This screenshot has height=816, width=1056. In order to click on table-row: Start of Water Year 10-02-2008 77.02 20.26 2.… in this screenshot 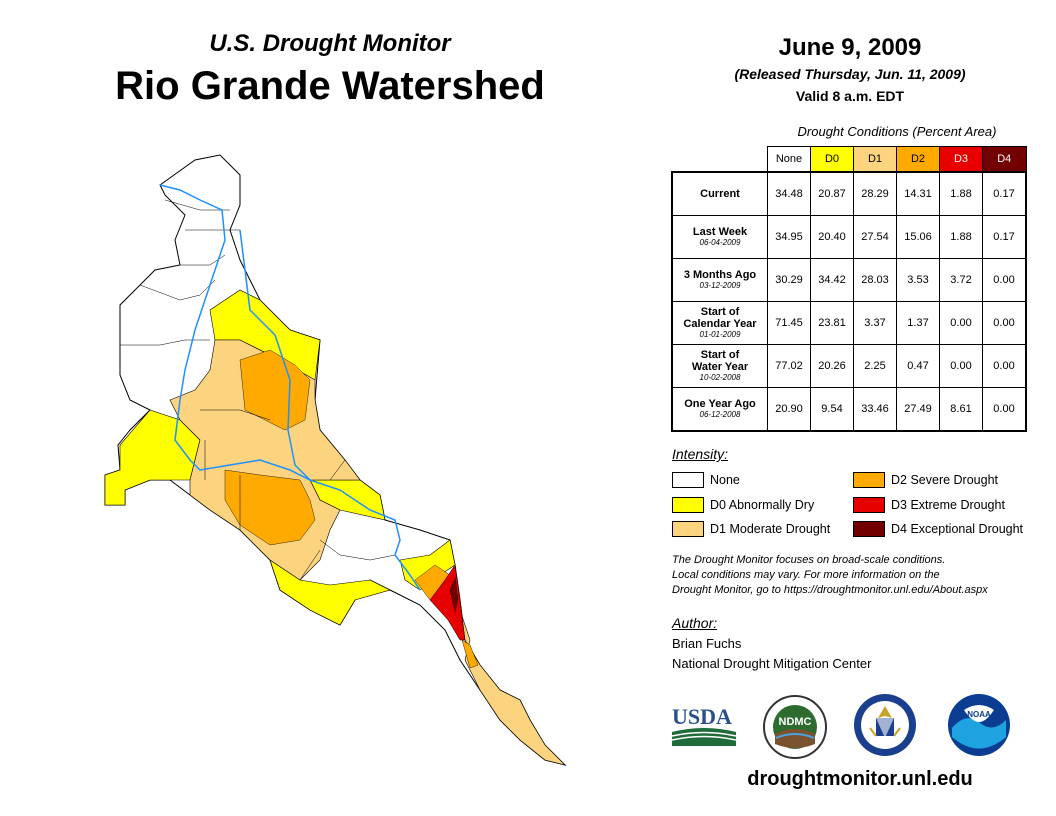, I will do `click(849, 366)`.